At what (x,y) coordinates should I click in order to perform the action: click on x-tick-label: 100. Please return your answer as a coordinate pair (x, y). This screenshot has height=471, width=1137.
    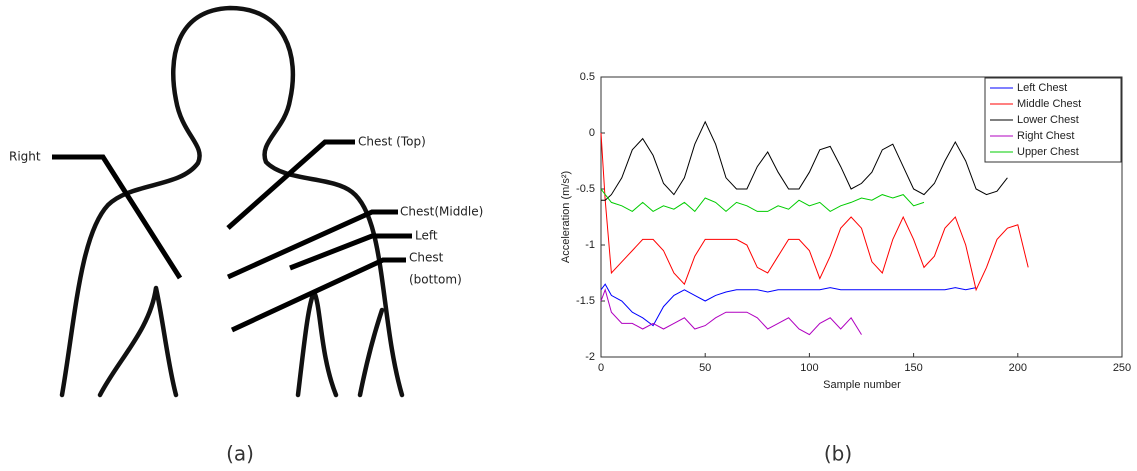
    Looking at the image, I should click on (809, 368).